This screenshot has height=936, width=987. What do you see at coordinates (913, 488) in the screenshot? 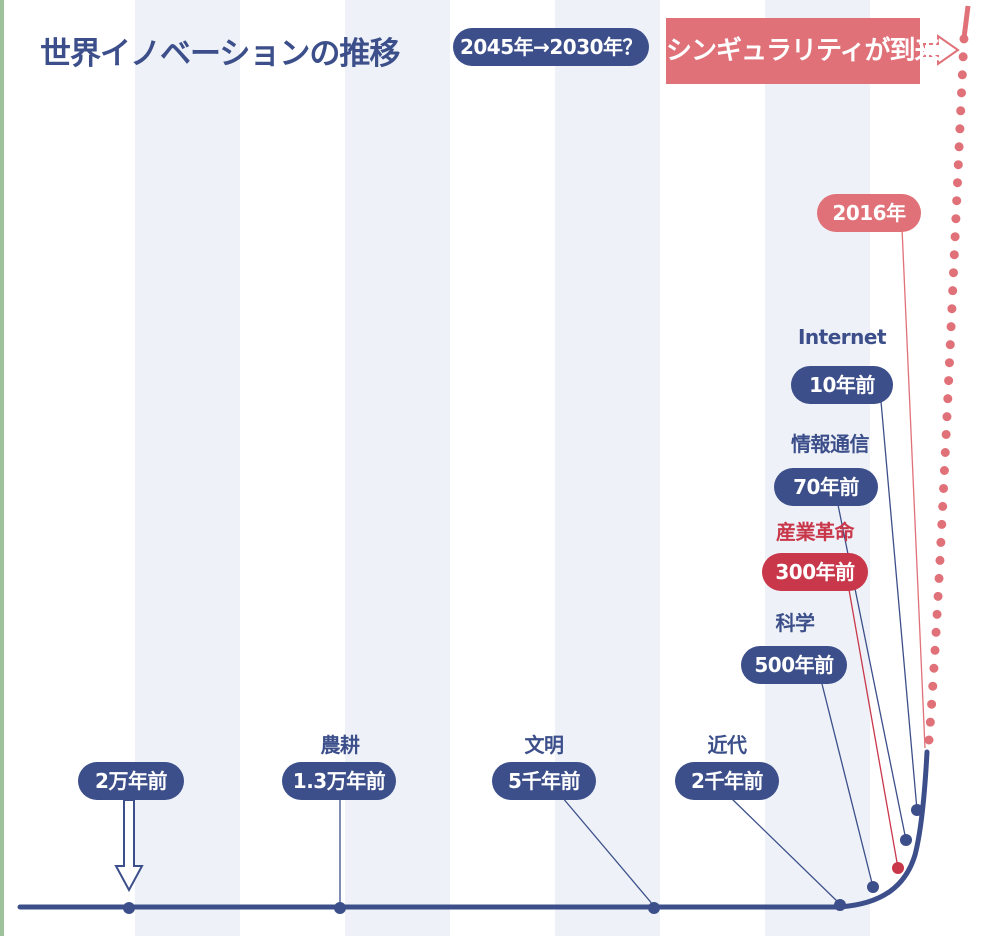
I see `connector-line-pink` at bounding box center [913, 488].